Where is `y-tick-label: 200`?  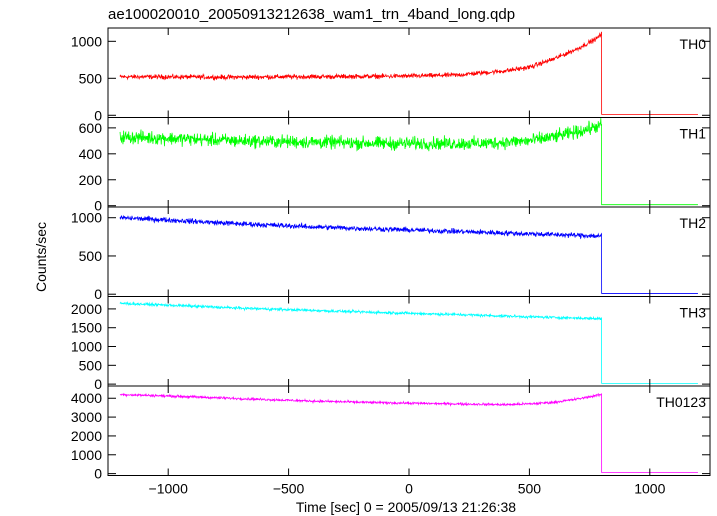 y-tick-label: 200 is located at coordinates (91, 180).